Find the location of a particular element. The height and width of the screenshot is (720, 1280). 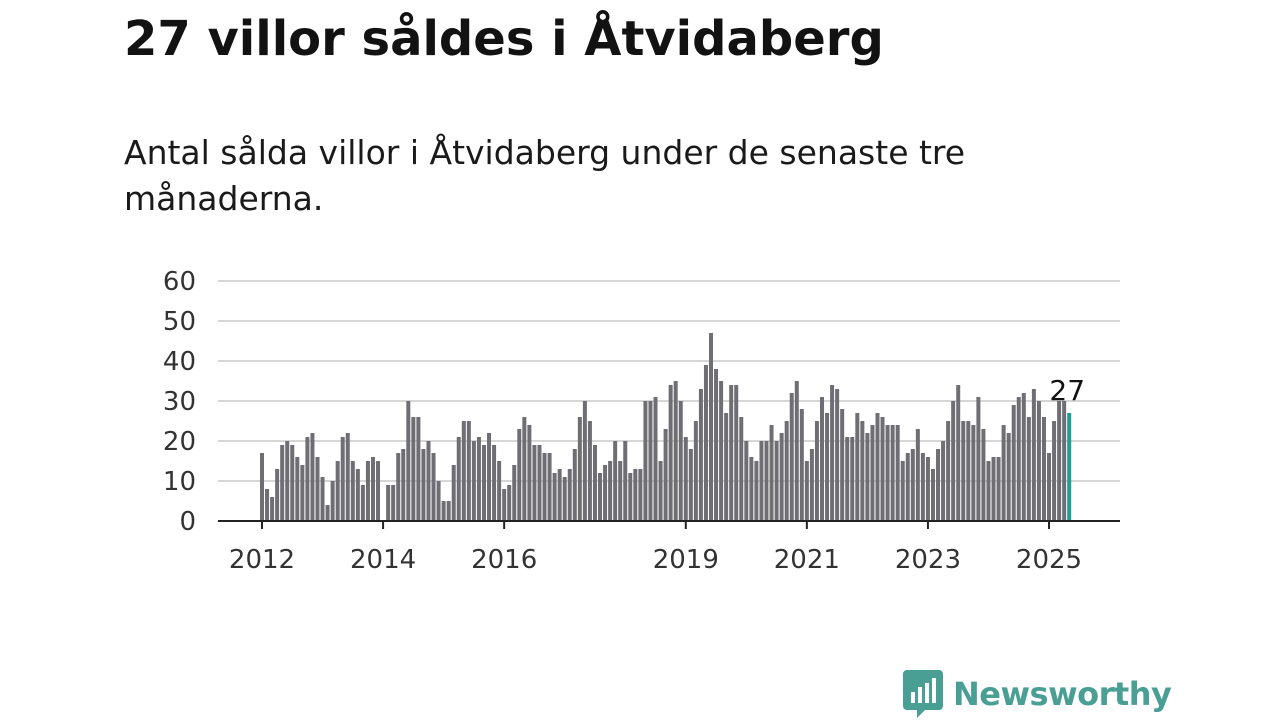

x-tick-label: 2016 is located at coordinates (504, 560).